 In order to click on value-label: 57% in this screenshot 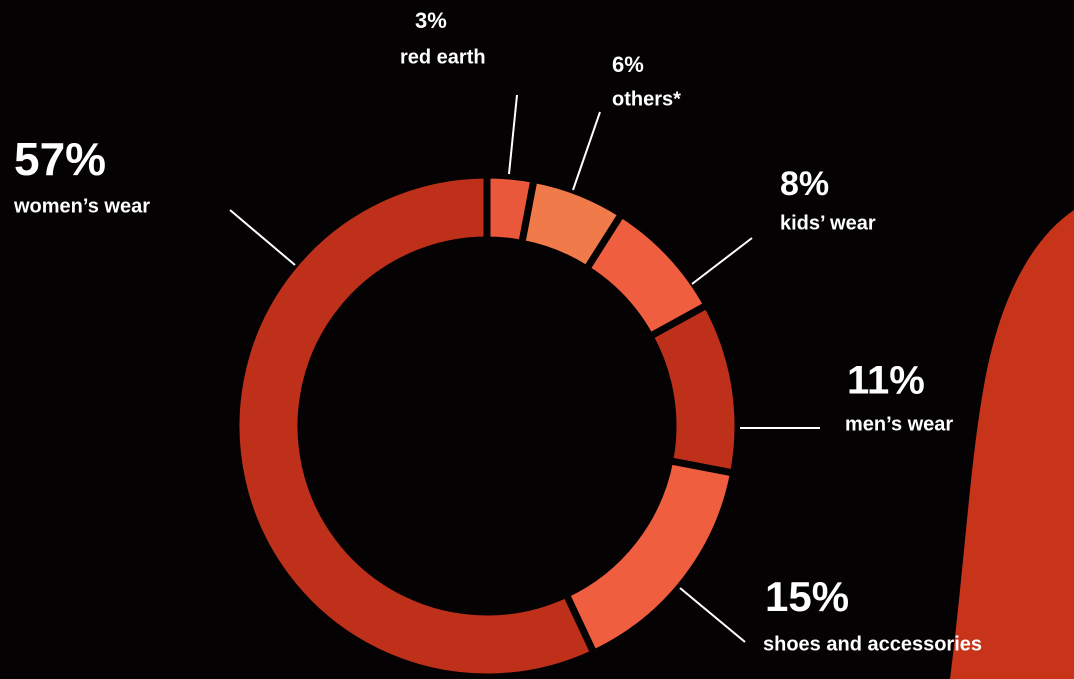, I will do `click(60, 159)`.